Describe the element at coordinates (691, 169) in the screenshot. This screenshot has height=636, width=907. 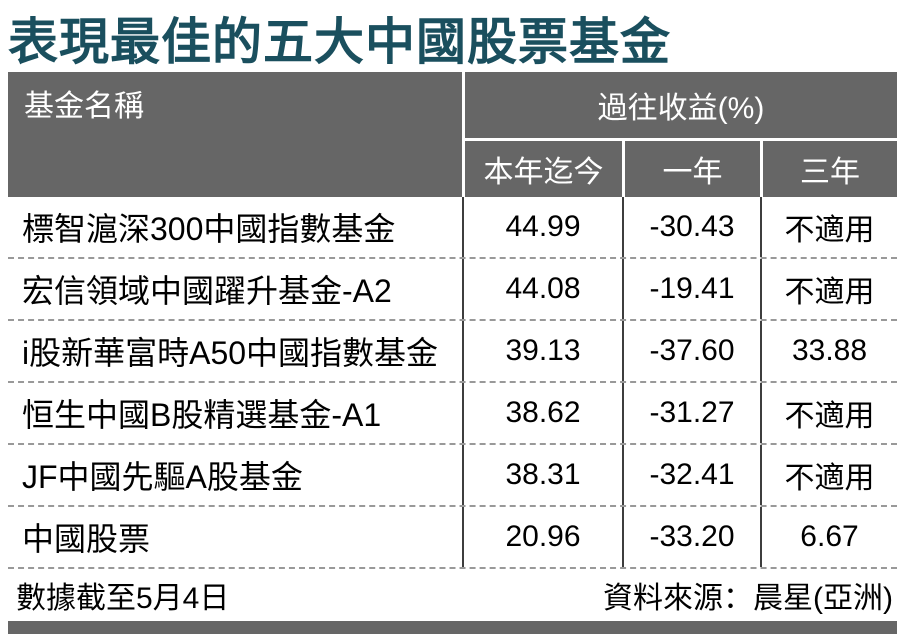
I see `col-header-one-year: 一年` at that location.